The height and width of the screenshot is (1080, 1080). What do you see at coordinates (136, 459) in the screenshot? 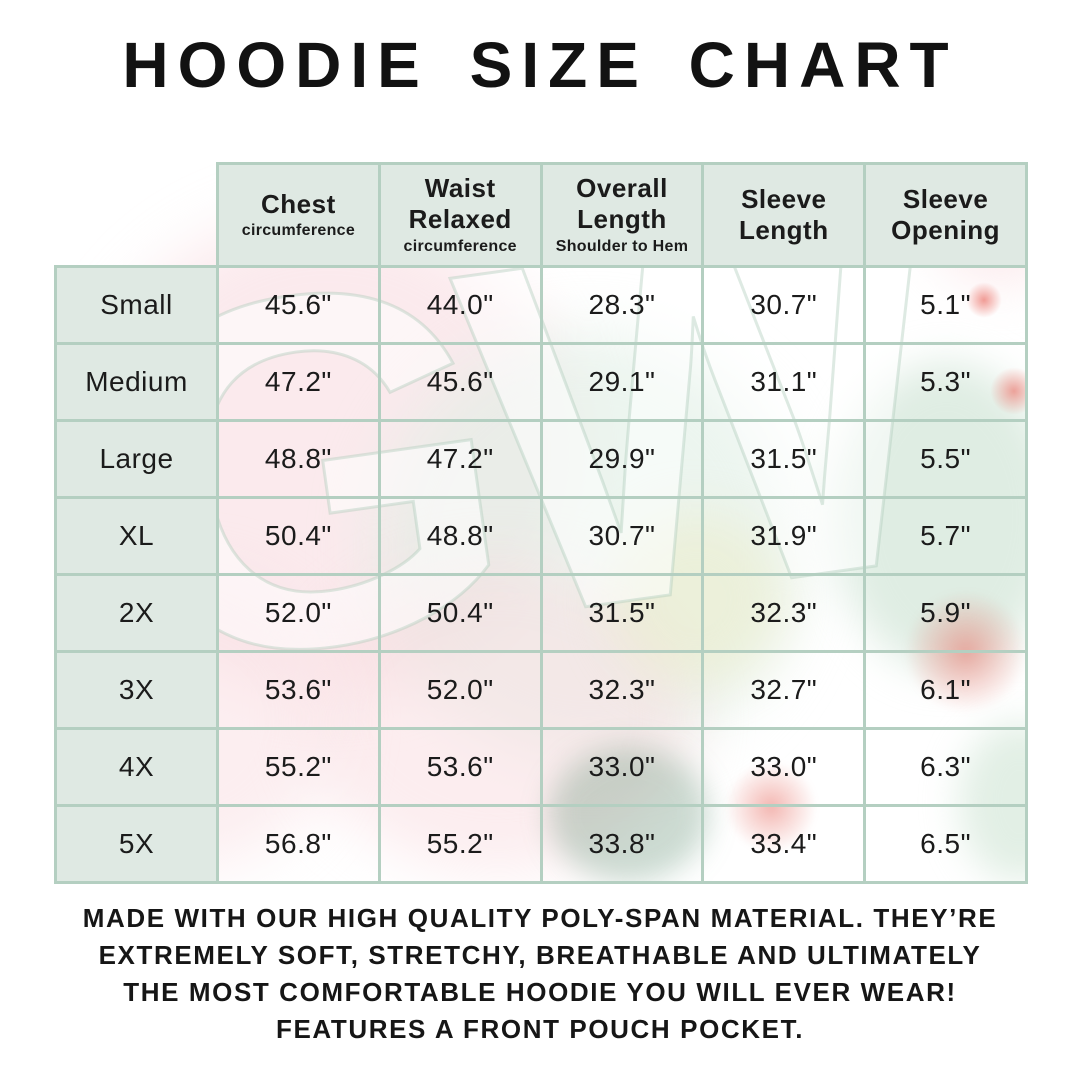
I see `size-label: Large` at bounding box center [136, 459].